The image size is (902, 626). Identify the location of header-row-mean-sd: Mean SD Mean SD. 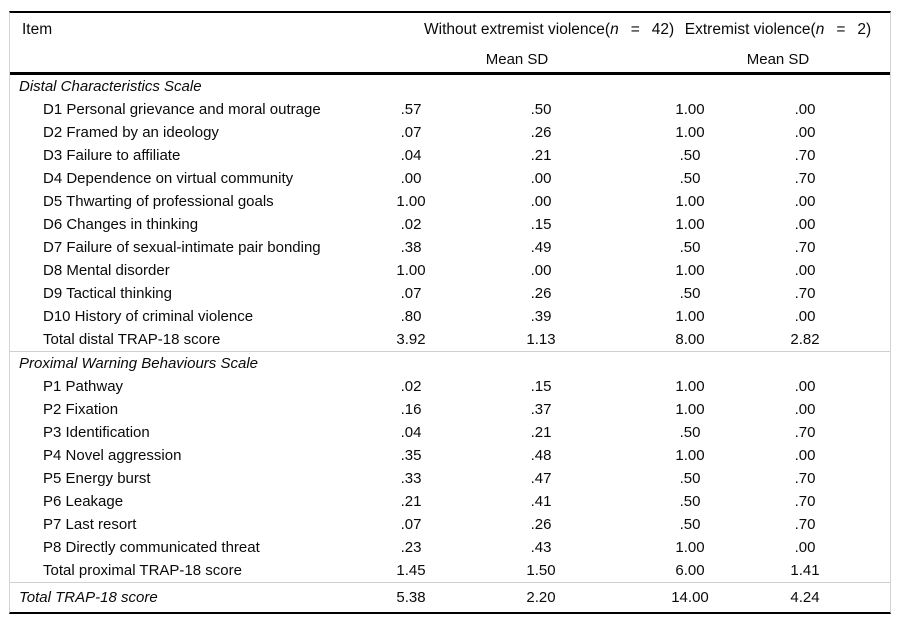
(450, 59).